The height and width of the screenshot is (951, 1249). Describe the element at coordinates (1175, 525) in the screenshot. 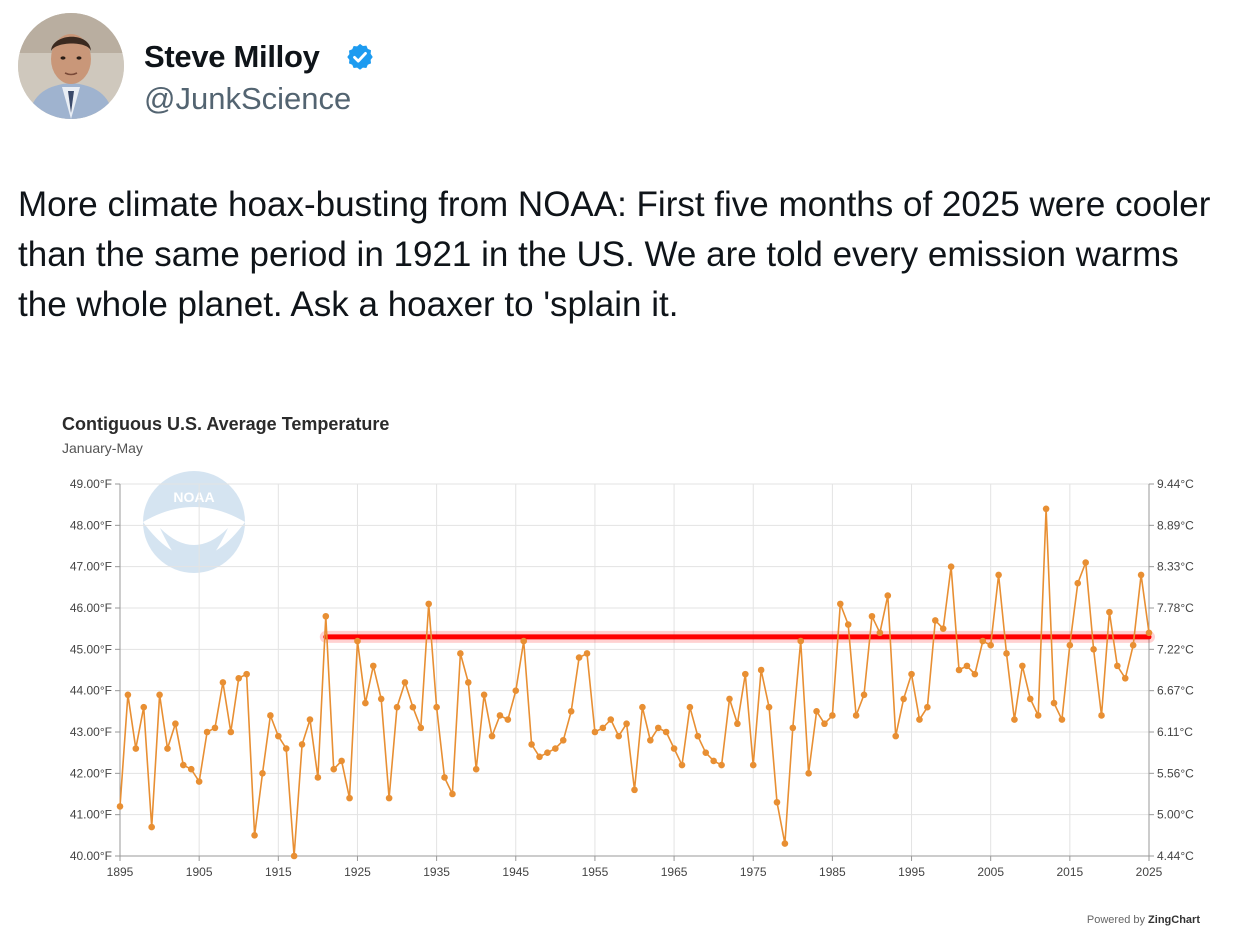

I see `y-tick-label-right: 8.89°C` at that location.